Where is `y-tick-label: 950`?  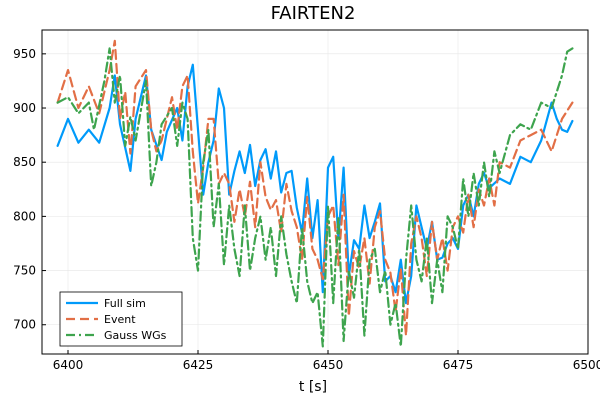 y-tick-label: 950 is located at coordinates (24, 54).